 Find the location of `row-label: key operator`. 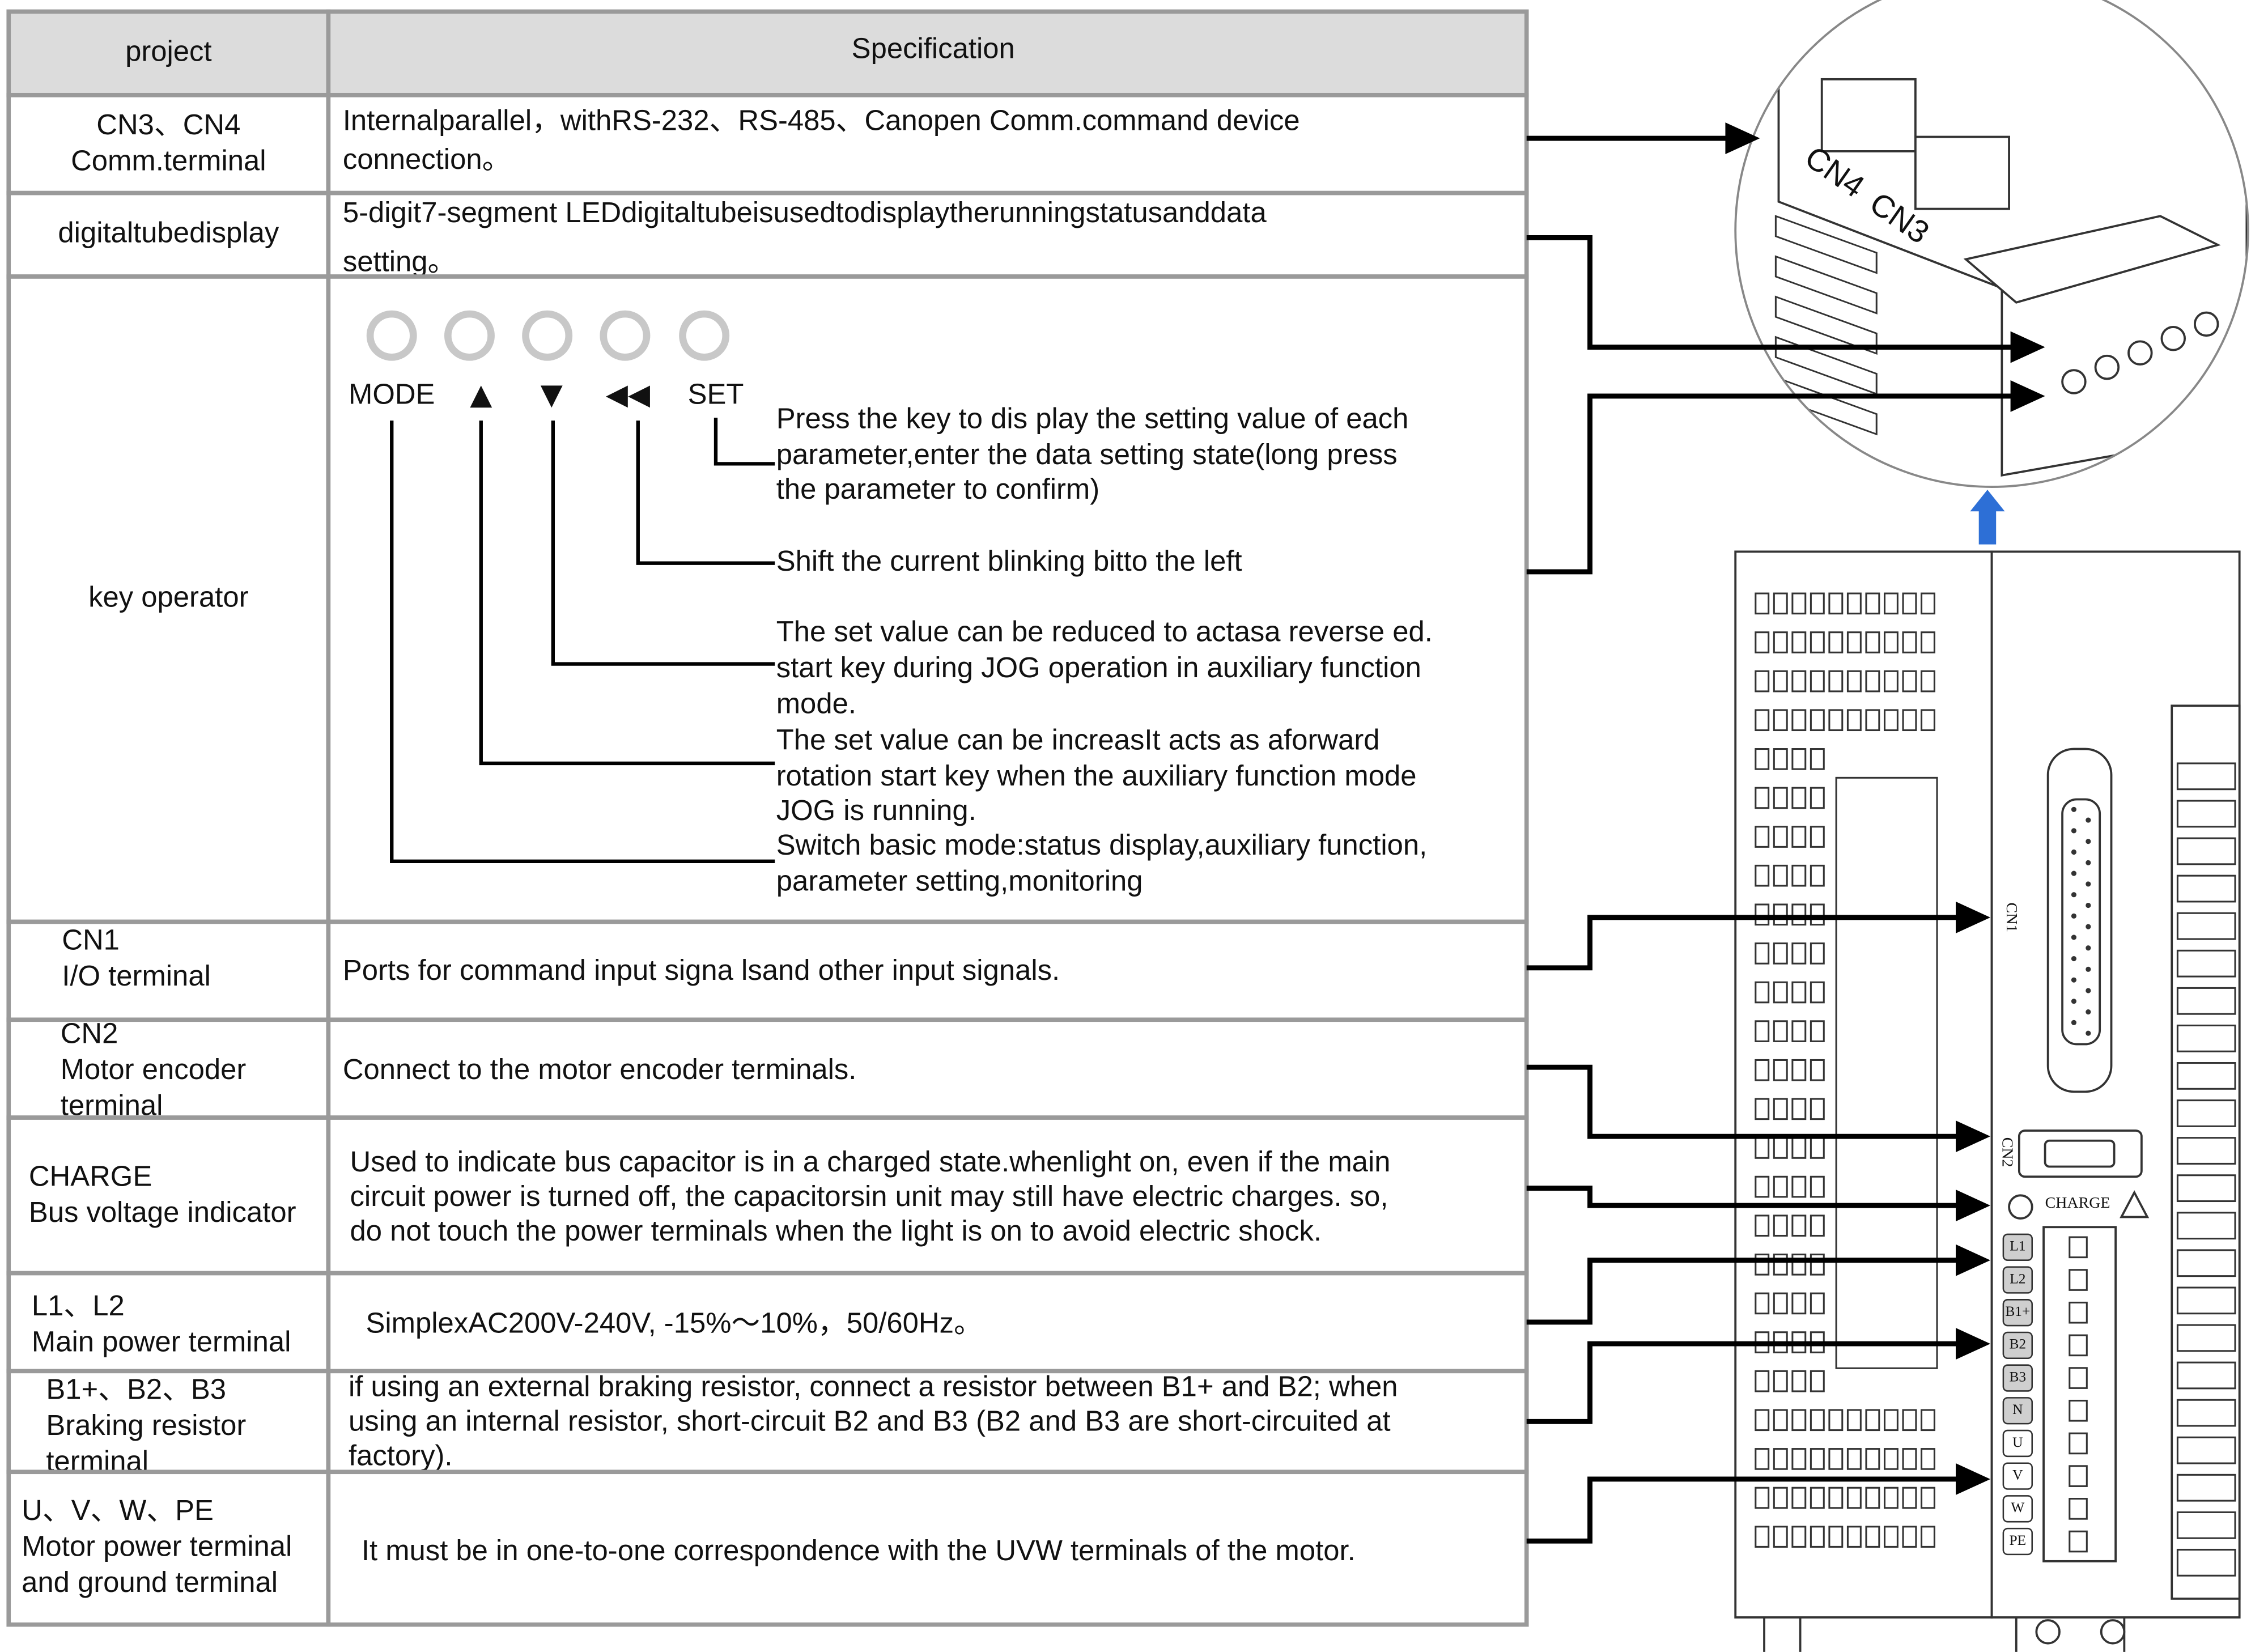

row-label: key operator is located at coordinates (168, 597).